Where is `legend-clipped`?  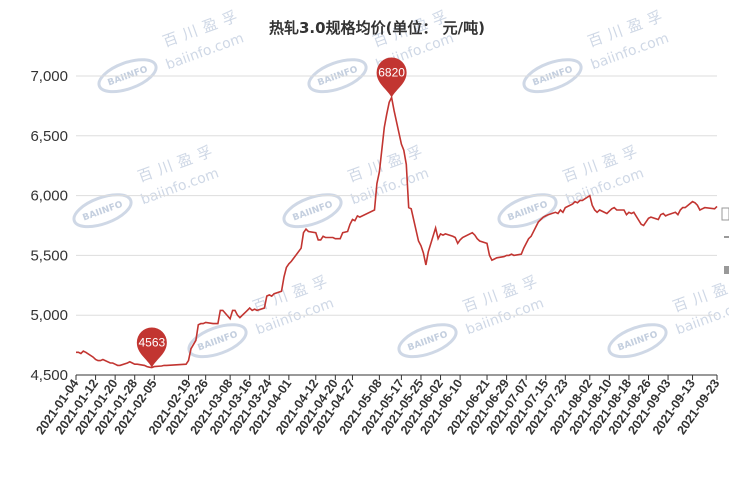 legend-clipped is located at coordinates (725, 240).